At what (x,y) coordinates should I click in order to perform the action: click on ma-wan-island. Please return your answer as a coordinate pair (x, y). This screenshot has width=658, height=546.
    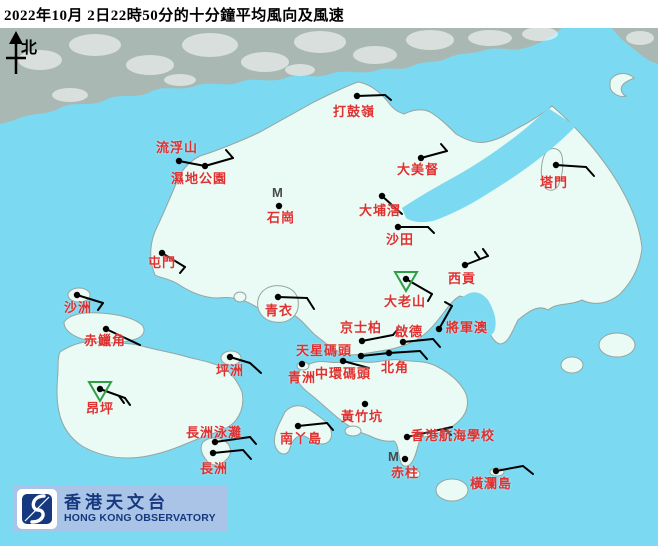
    Looking at the image, I should click on (240, 297).